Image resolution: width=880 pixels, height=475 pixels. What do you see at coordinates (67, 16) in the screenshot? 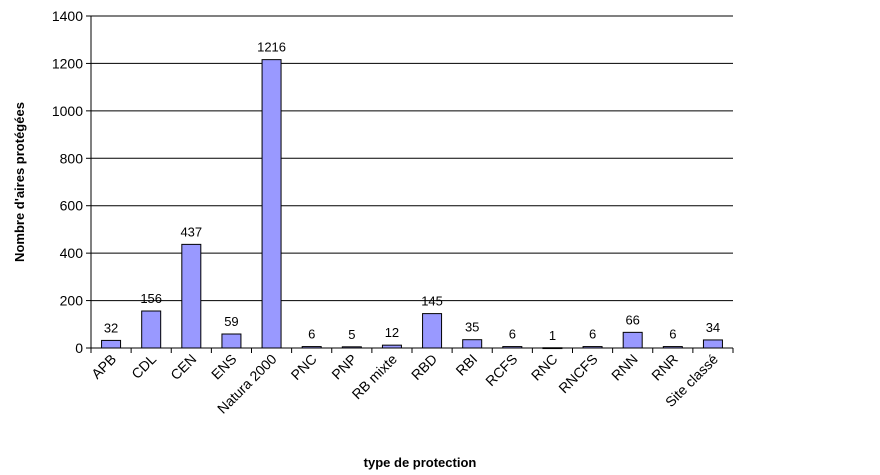
I see `y-tick-label: 1400` at bounding box center [67, 16].